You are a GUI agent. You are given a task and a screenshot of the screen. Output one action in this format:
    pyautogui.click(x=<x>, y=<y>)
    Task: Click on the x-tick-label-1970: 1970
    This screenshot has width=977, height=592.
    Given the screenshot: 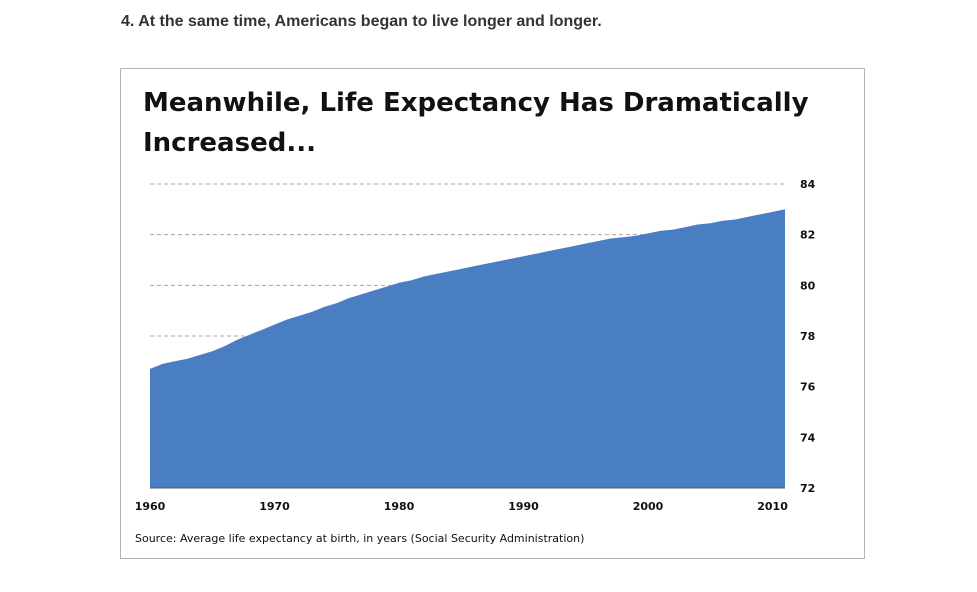 What is the action you would take?
    pyautogui.click(x=274, y=506)
    